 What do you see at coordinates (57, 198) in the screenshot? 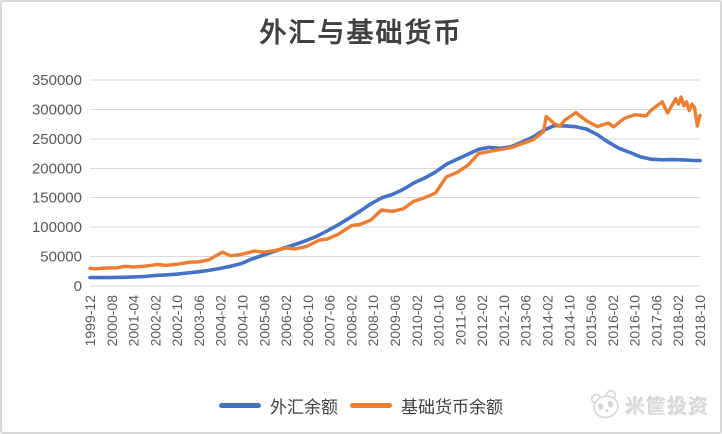
I see `svg-text: 150000` at bounding box center [57, 198].